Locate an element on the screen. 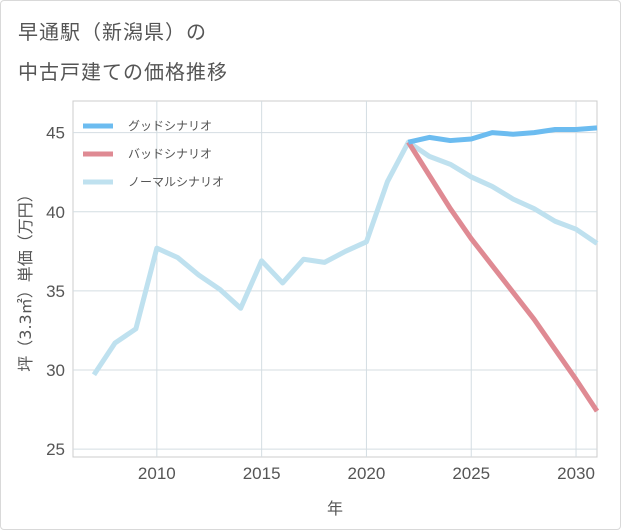 The height and width of the screenshot is (530, 621). legend-label: グッドシナリオ is located at coordinates (170, 126).